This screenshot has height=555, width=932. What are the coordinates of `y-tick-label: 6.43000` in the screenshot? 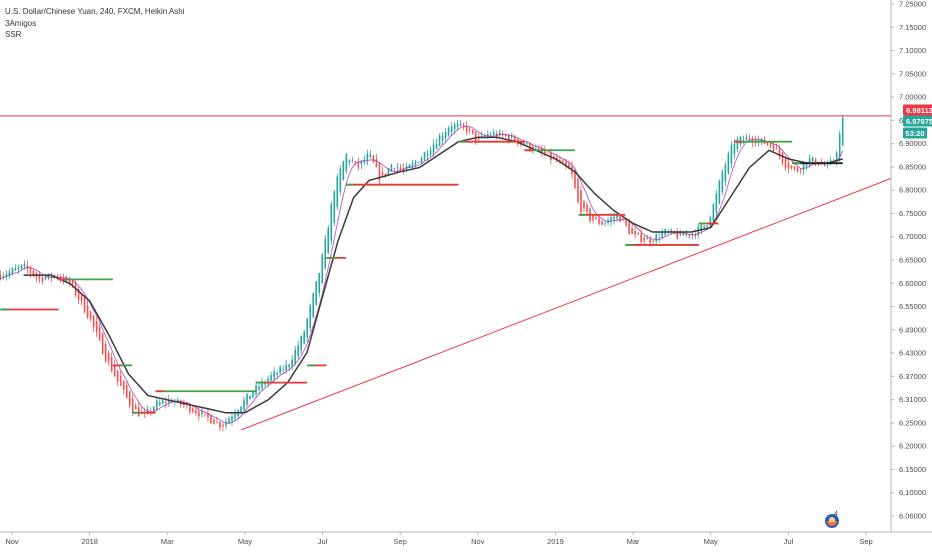 It's located at (912, 353).